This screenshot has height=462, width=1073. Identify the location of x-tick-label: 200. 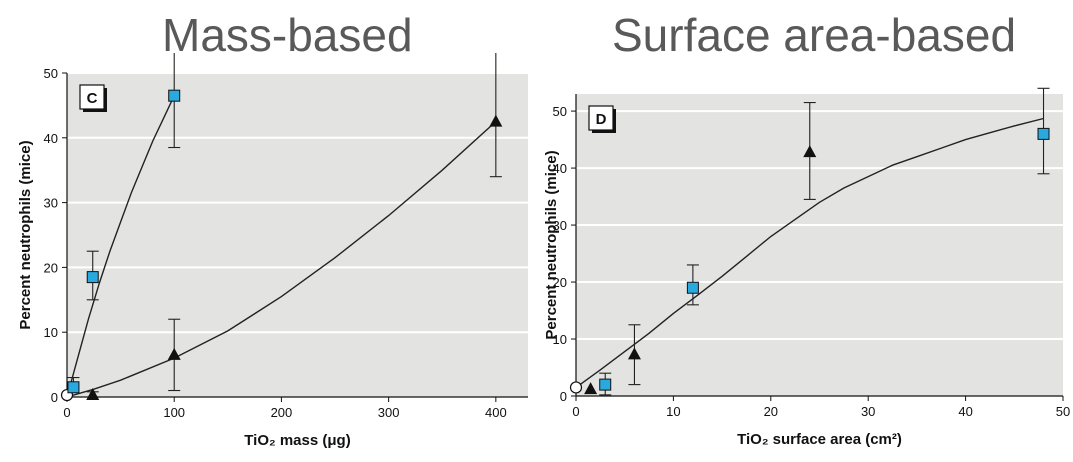
(282, 412).